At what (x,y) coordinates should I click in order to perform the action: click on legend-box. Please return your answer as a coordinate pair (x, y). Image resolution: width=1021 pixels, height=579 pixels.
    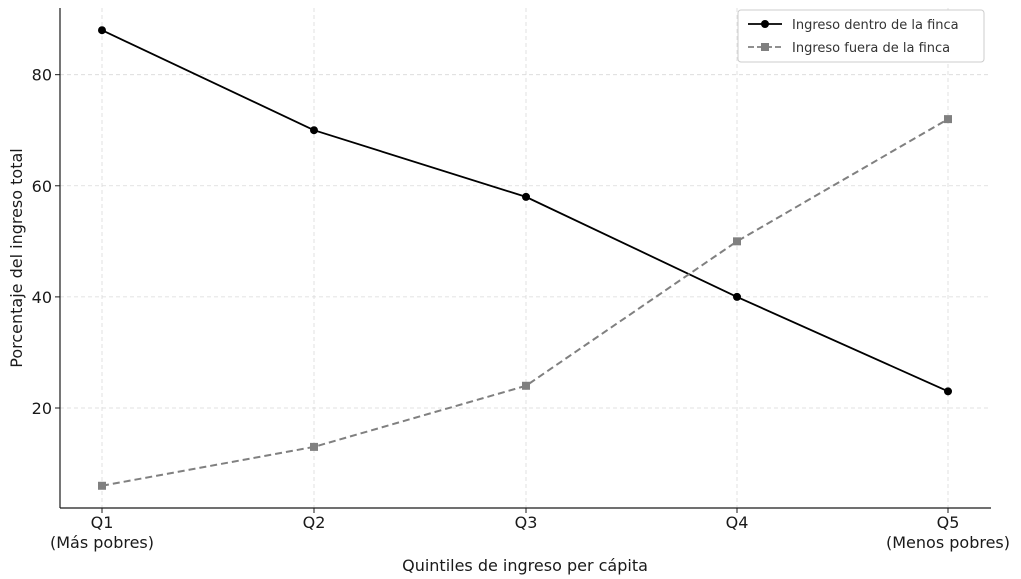
    Looking at the image, I should click on (861, 36).